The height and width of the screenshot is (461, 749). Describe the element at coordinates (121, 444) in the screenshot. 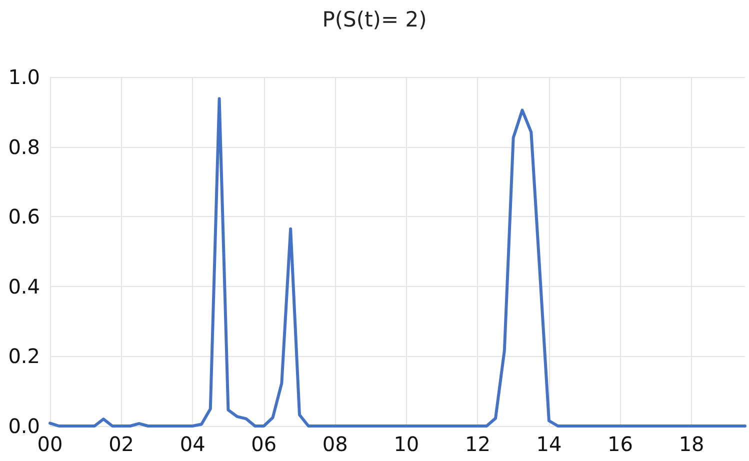

I see `x-tick-label: 02` at that location.